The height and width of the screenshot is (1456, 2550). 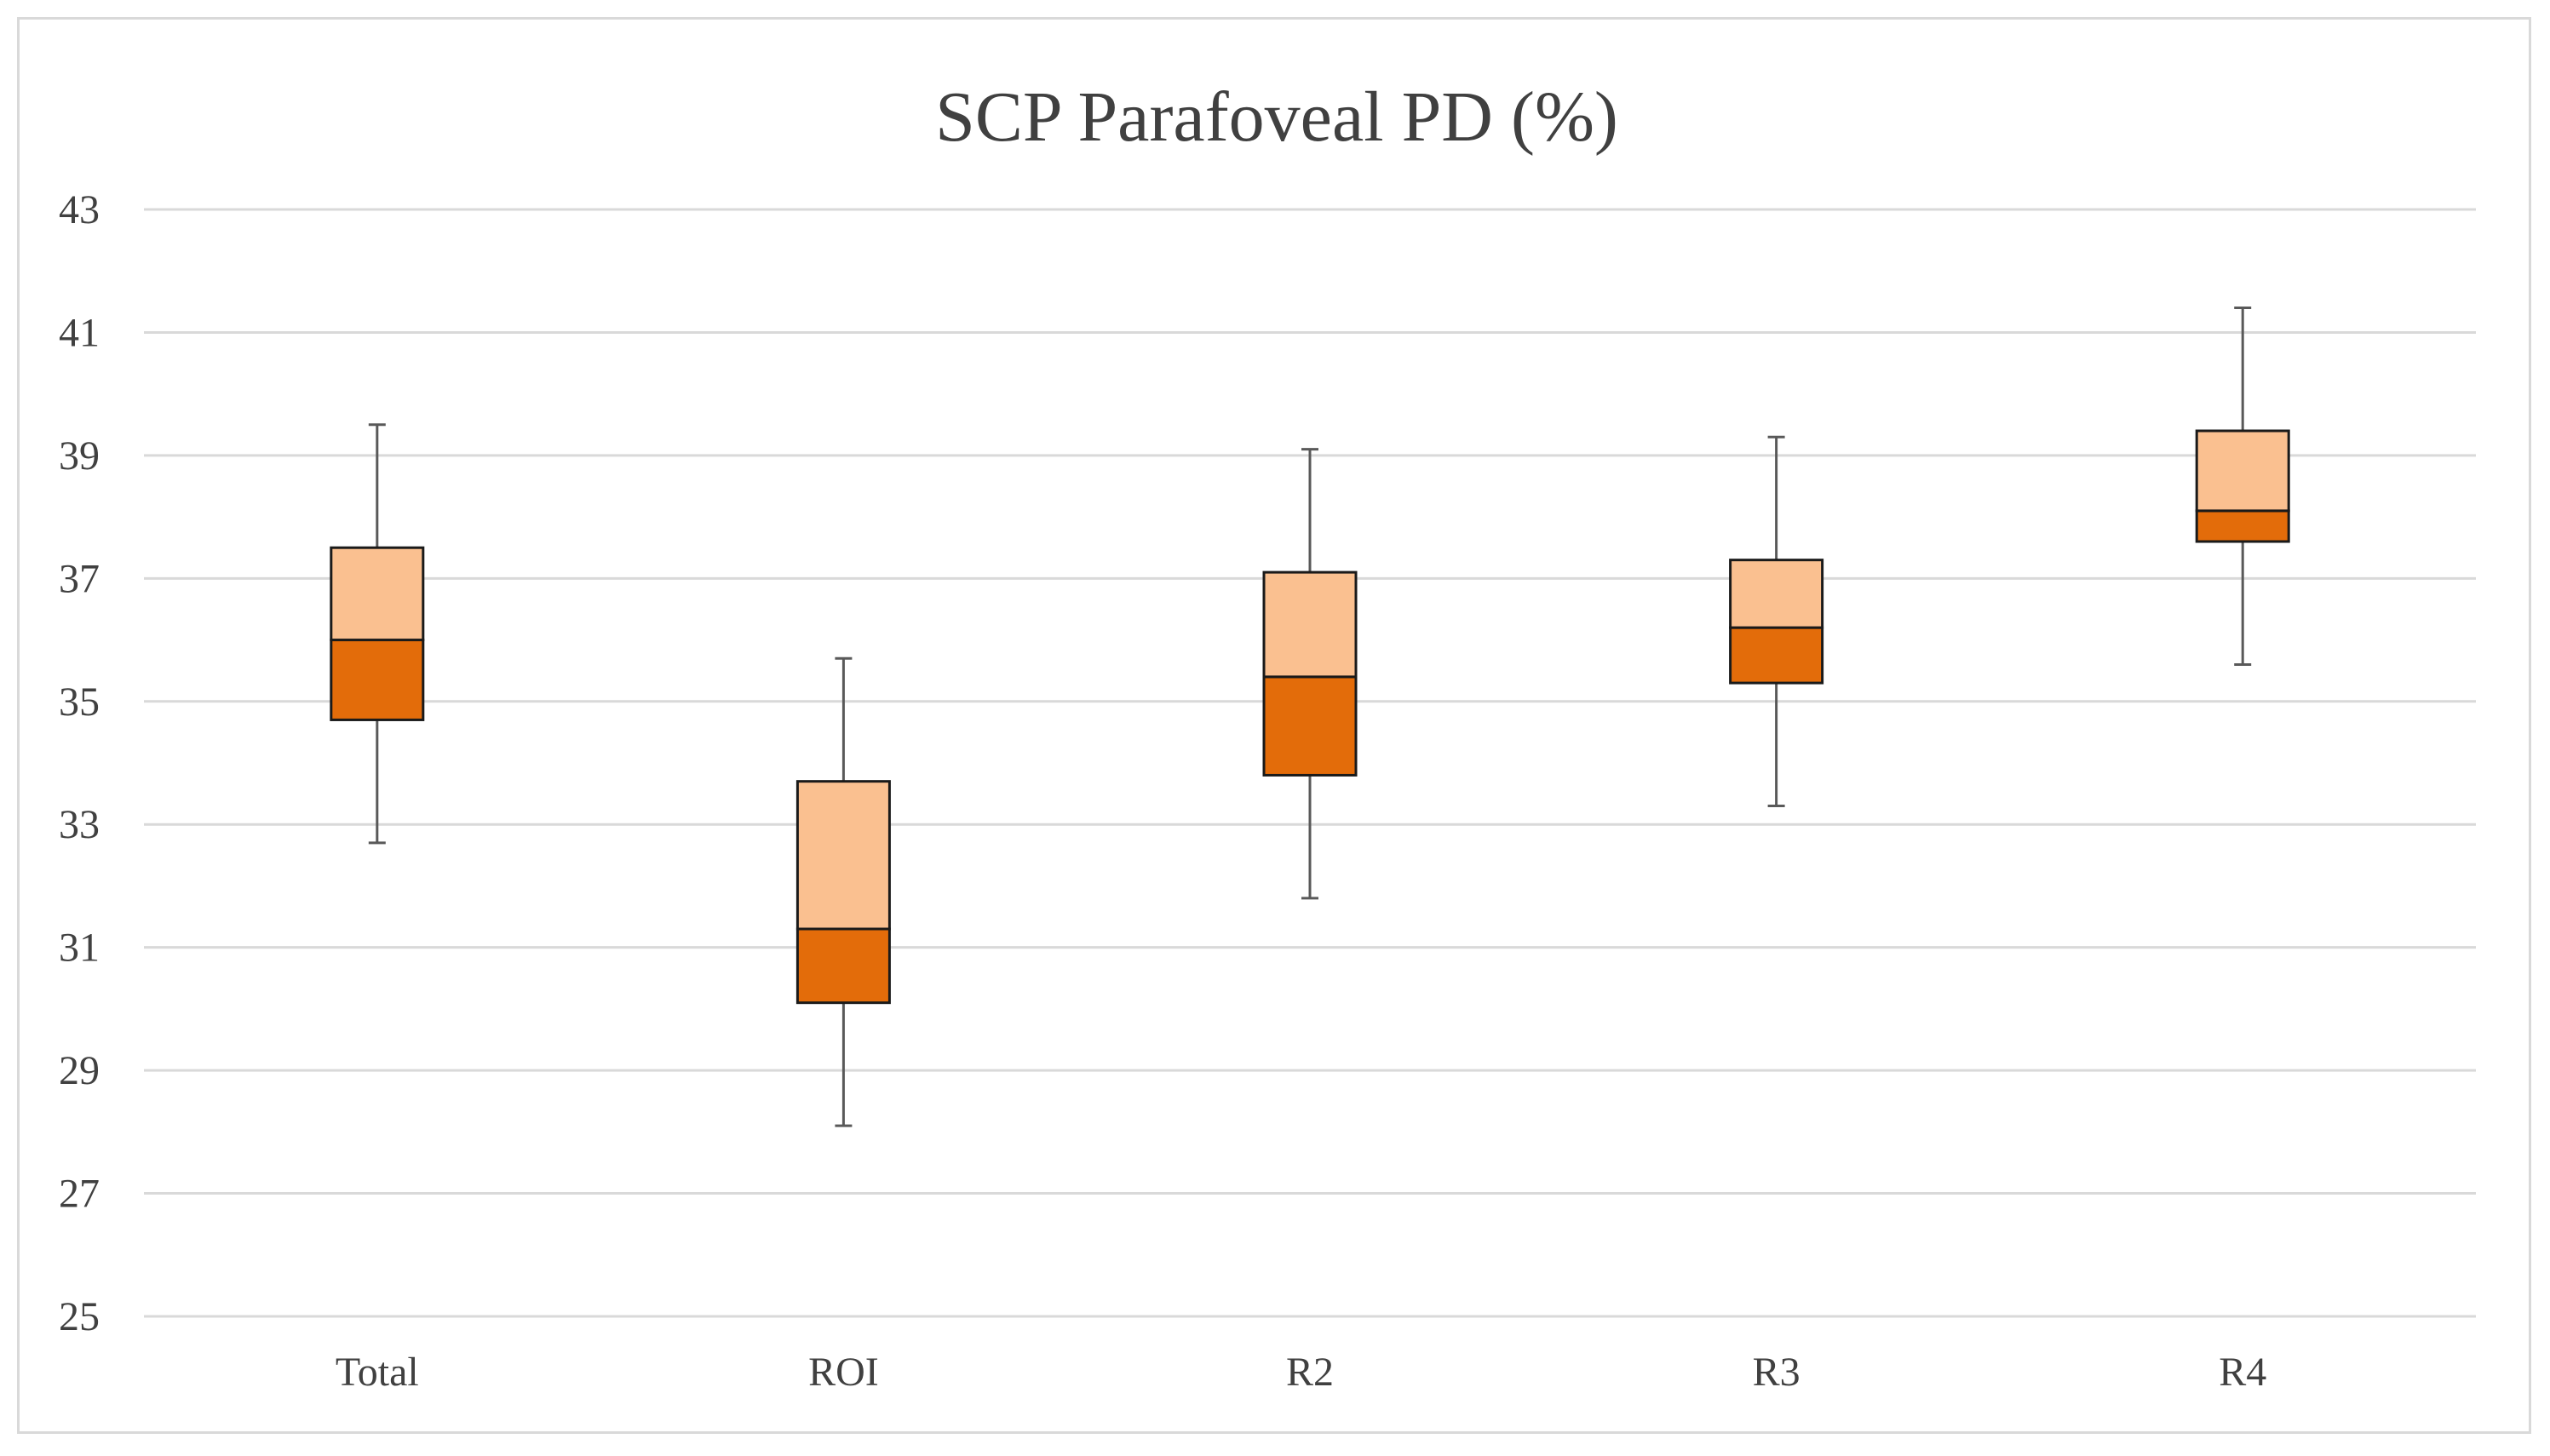 What do you see at coordinates (377, 1372) in the screenshot?
I see `x-tick-label-total: Total` at bounding box center [377, 1372].